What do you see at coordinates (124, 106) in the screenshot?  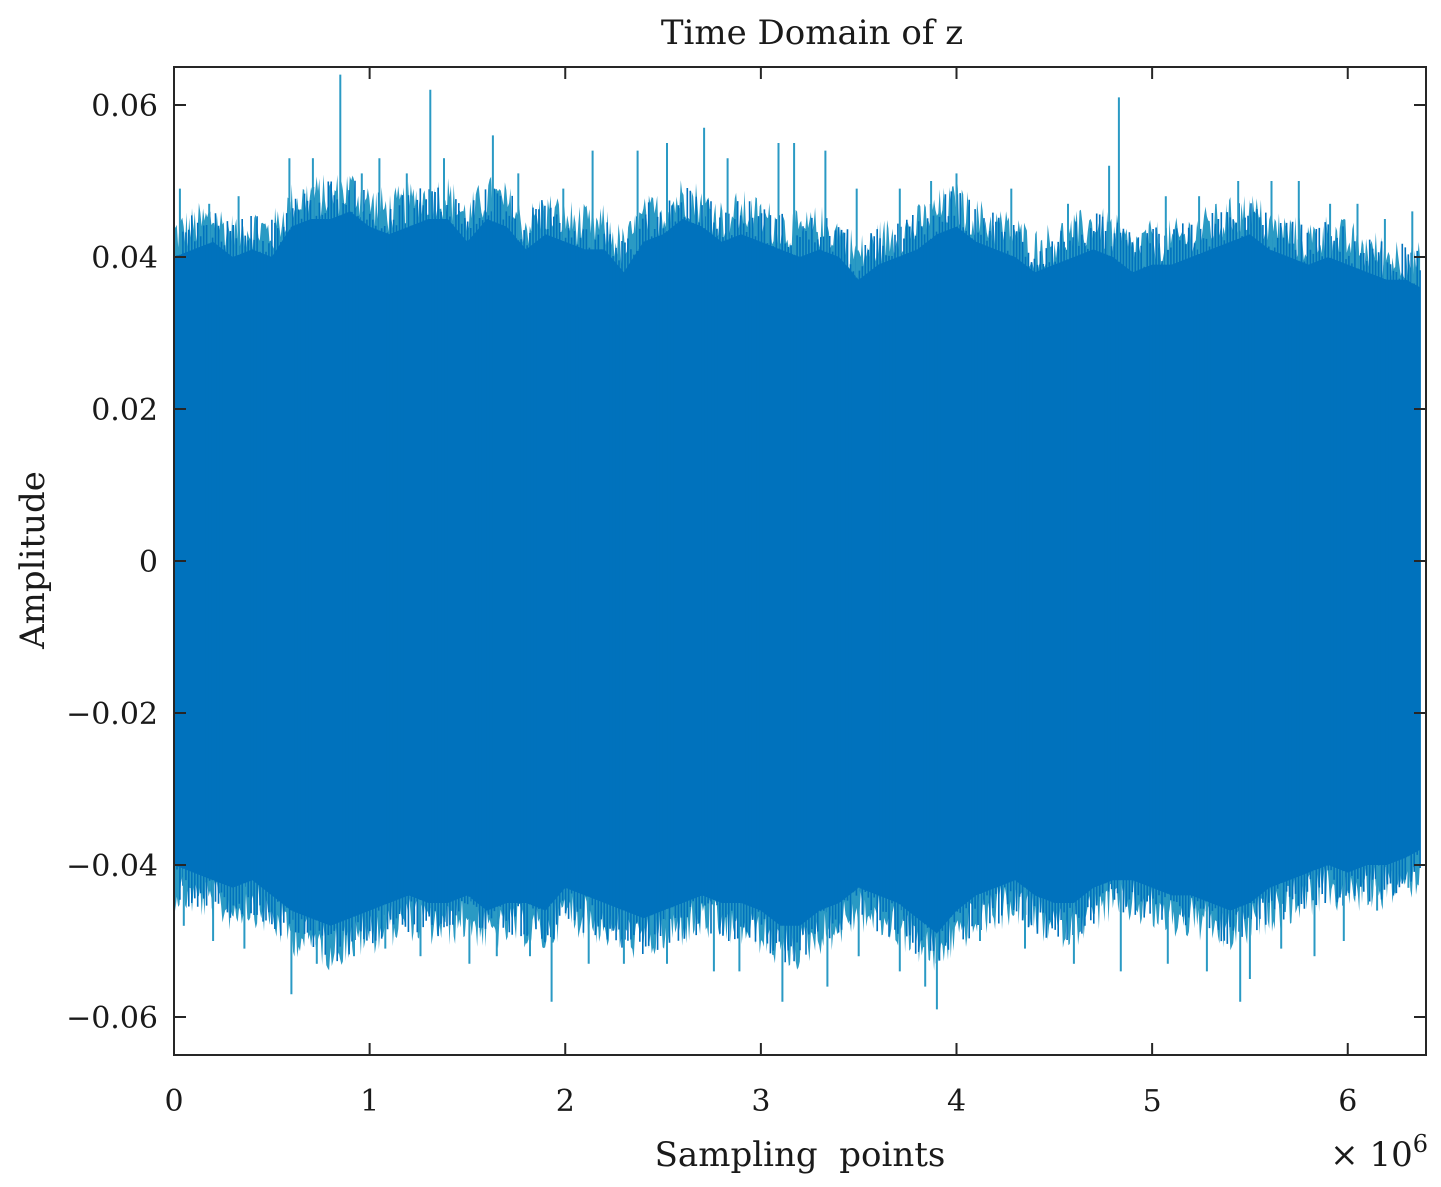 I see `y-tick-label: 0.06` at bounding box center [124, 106].